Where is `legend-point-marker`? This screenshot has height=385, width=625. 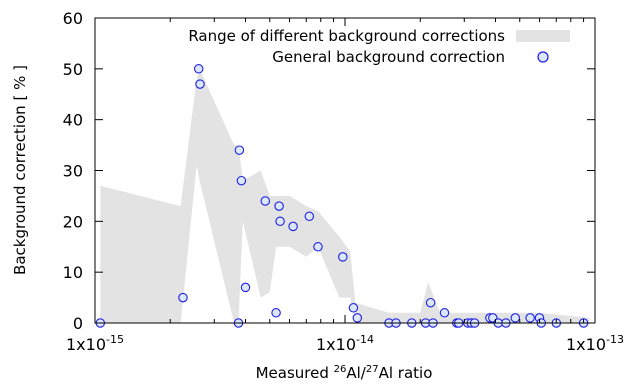 legend-point-marker is located at coordinates (543, 57).